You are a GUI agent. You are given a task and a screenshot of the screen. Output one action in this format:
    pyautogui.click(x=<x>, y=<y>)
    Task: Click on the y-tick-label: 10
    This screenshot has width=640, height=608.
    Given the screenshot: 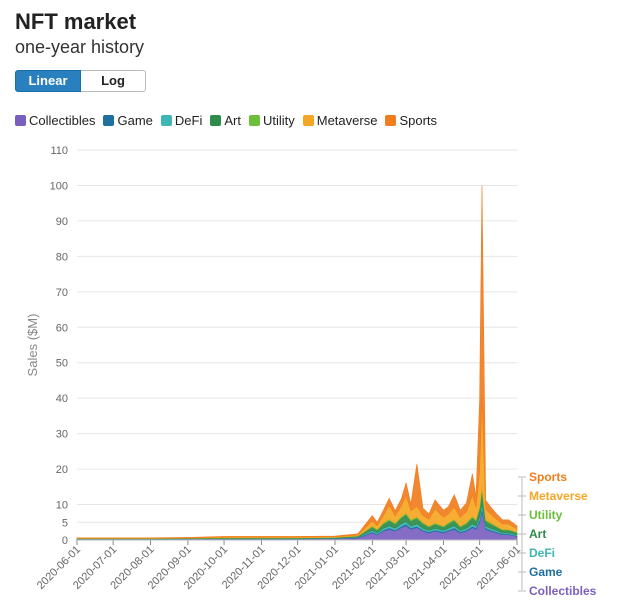 What is the action you would take?
    pyautogui.click(x=62, y=506)
    